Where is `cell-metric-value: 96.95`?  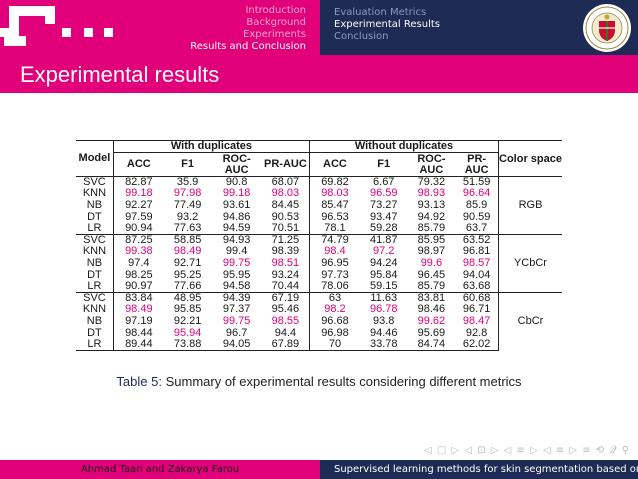 cell-metric-value: 96.95 is located at coordinates (334, 264).